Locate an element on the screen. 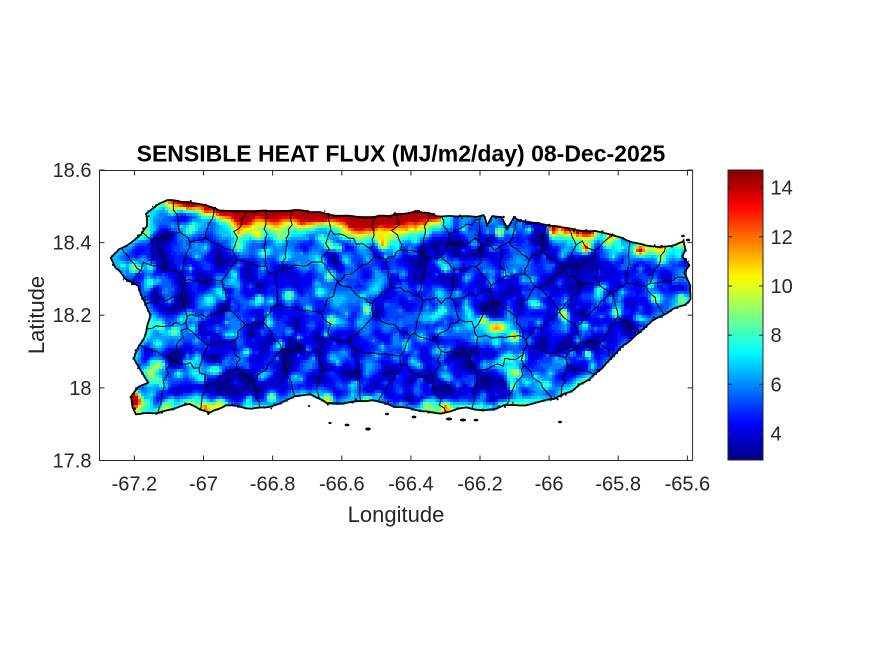  svg-text: 4 is located at coordinates (776, 435).